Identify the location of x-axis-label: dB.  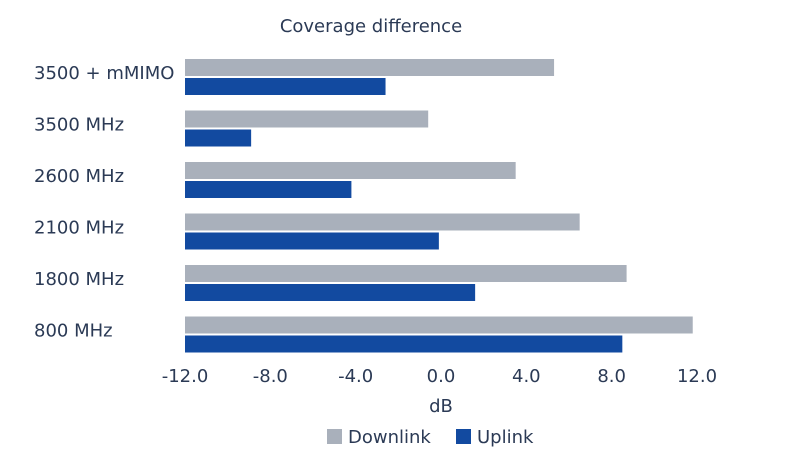
(441, 406).